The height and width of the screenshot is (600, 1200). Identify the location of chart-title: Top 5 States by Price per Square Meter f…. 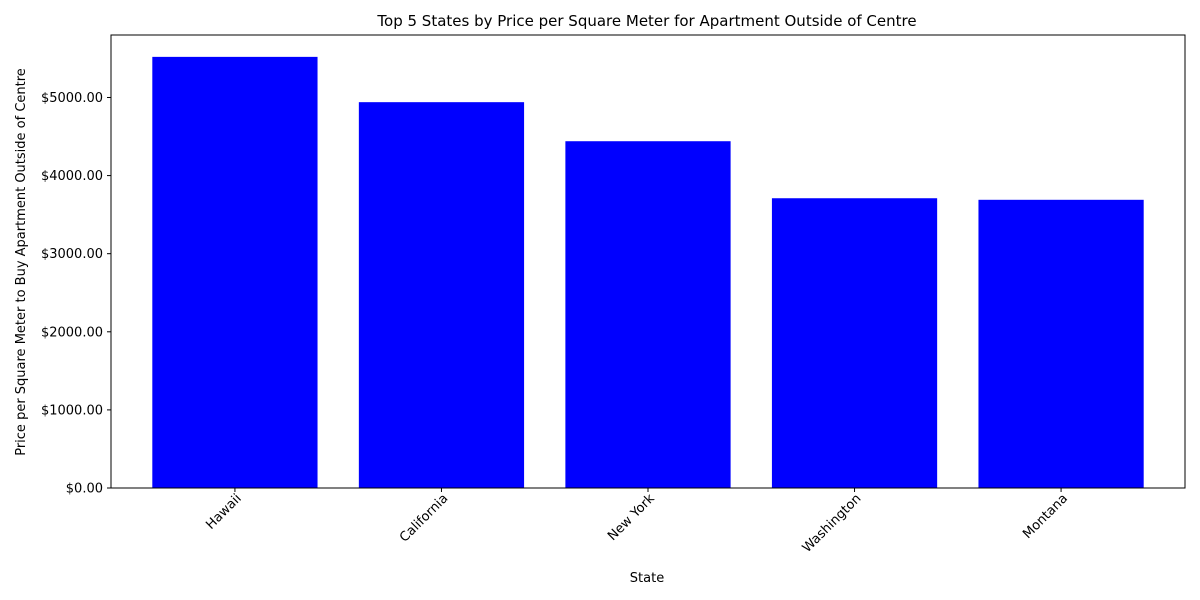
(646, 21).